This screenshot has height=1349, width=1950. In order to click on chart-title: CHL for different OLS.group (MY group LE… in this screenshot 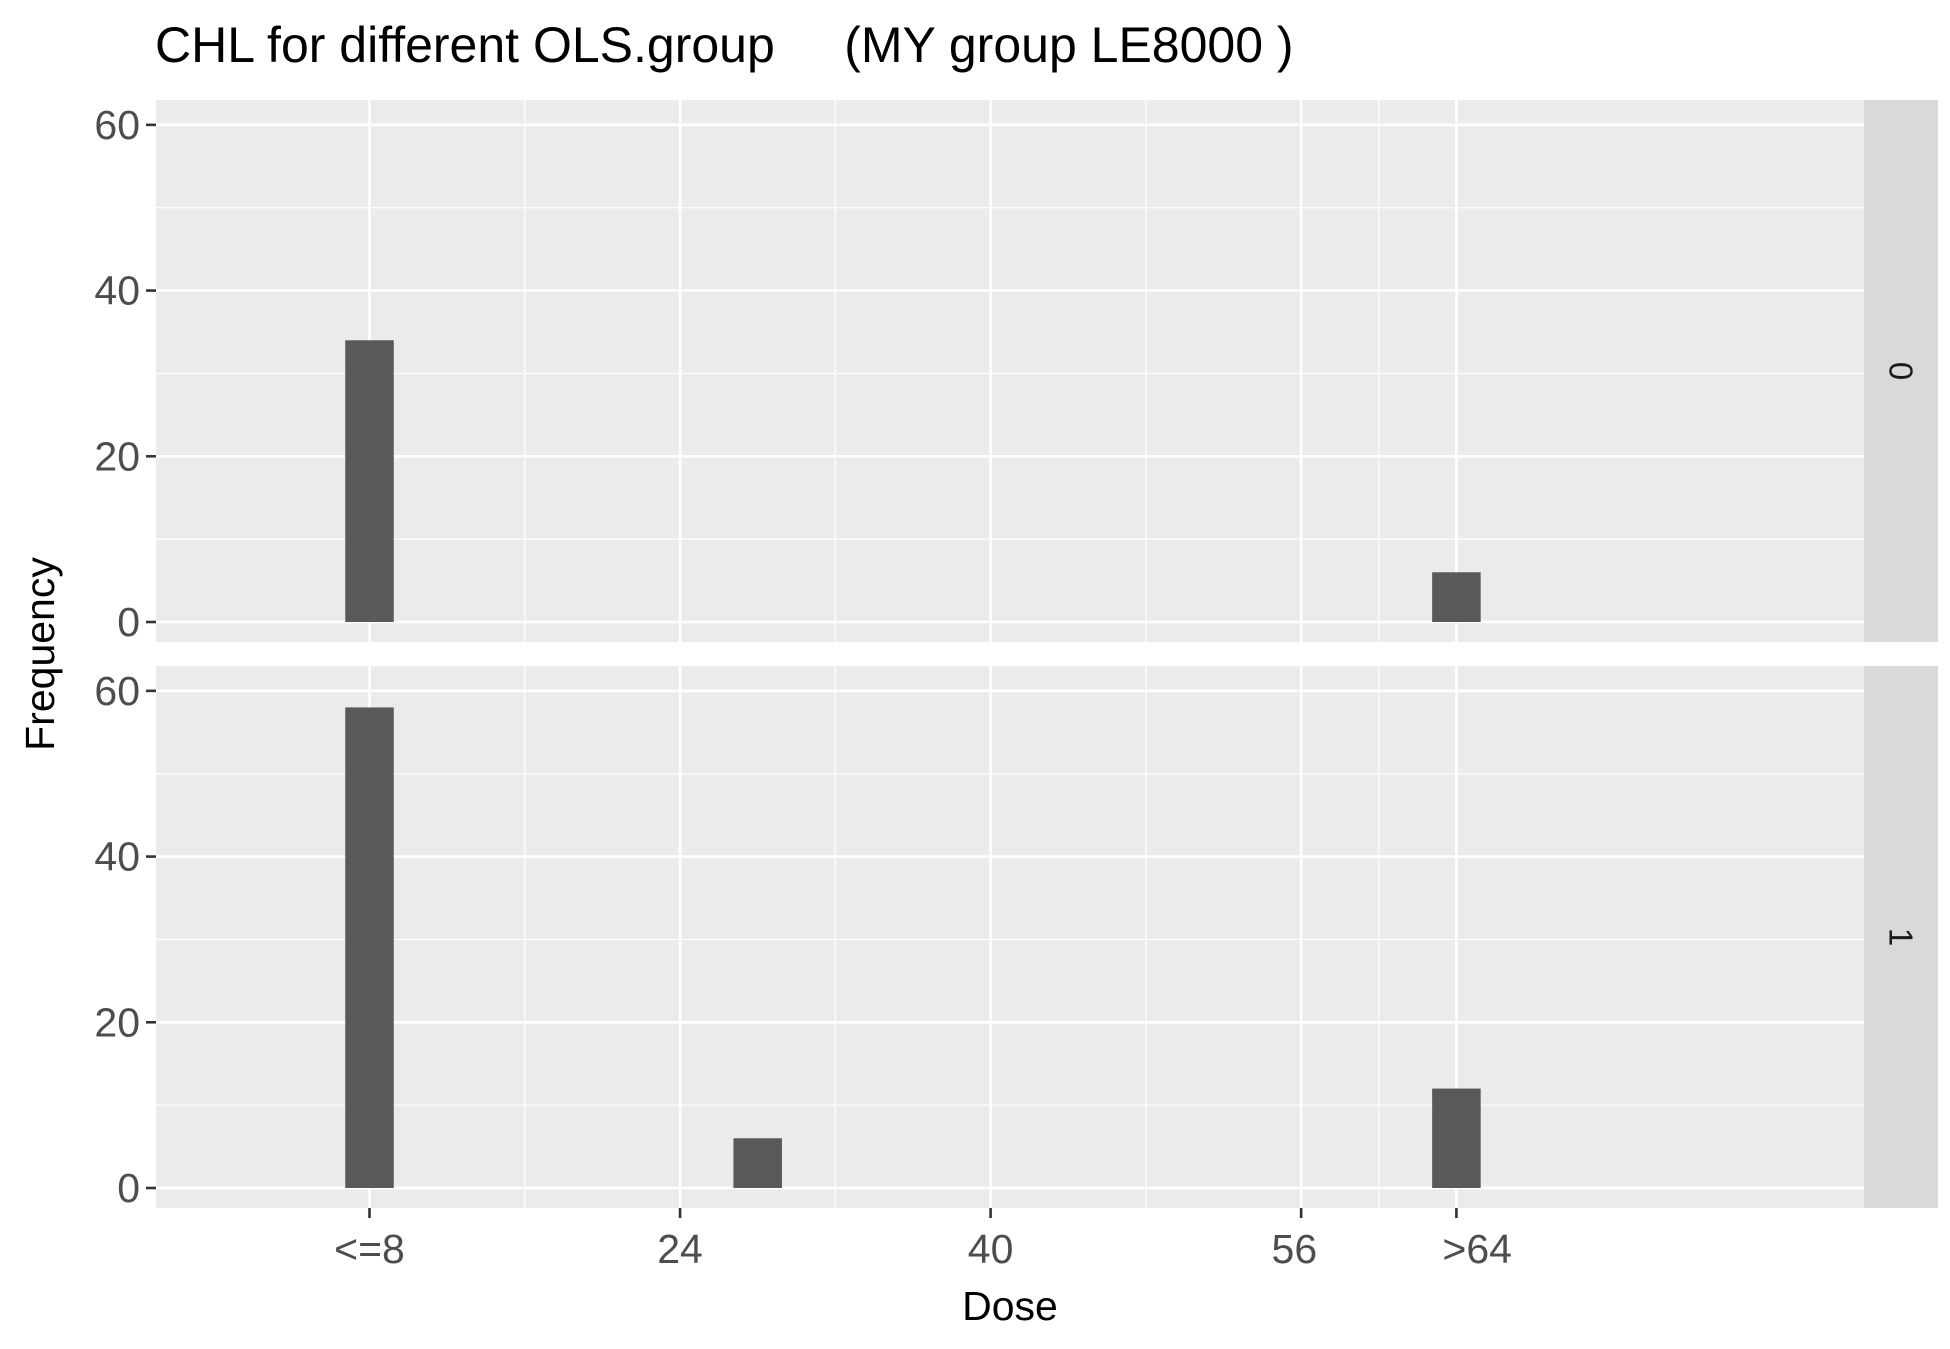, I will do `click(724, 45)`.